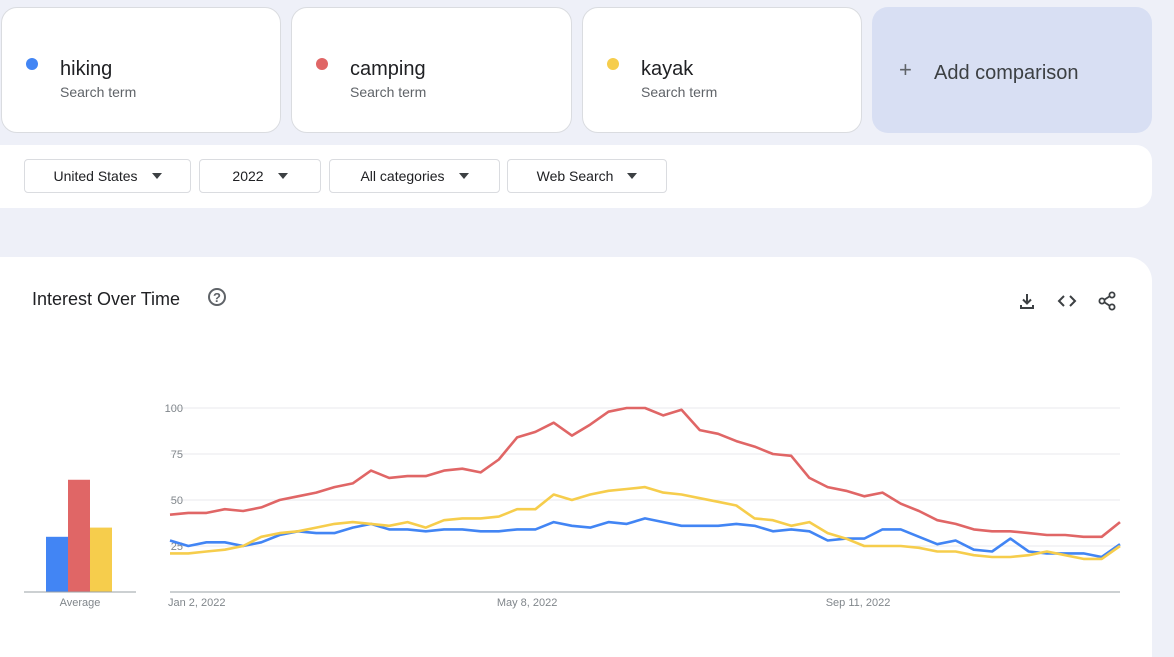 Image resolution: width=1174 pixels, height=657 pixels. I want to click on average-bar-camping, so click(79, 535).